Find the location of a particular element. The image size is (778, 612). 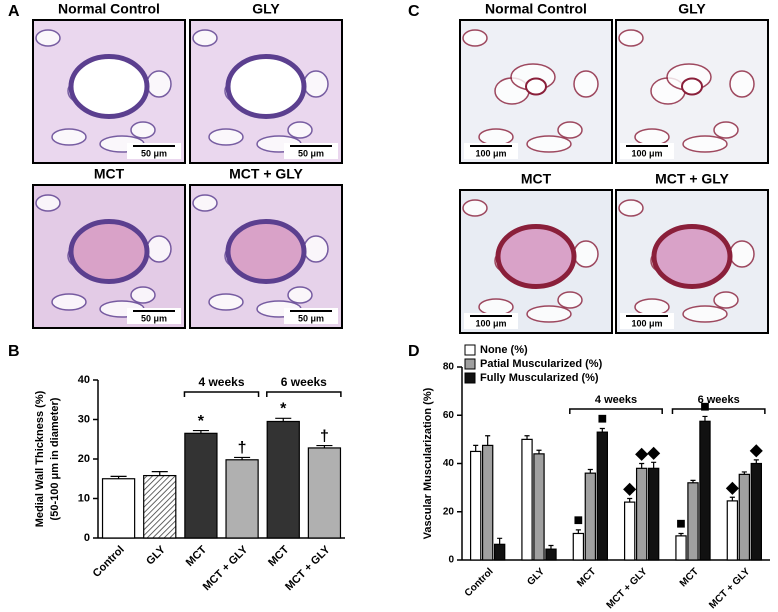

x-tick-label: GLY is located at coordinates (156, 555).